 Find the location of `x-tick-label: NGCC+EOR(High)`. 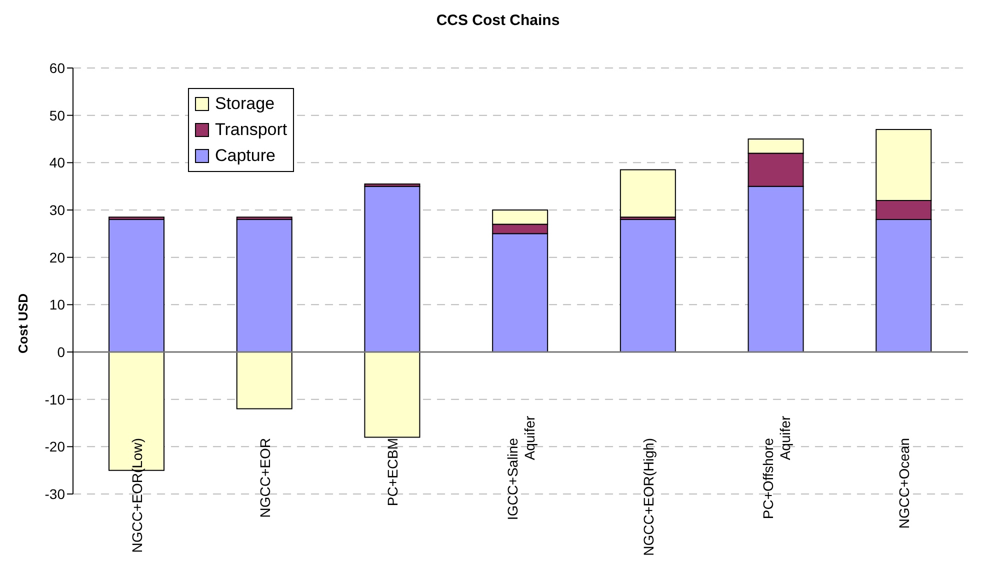

x-tick-label: NGCC+EOR(High) is located at coordinates (648, 497).